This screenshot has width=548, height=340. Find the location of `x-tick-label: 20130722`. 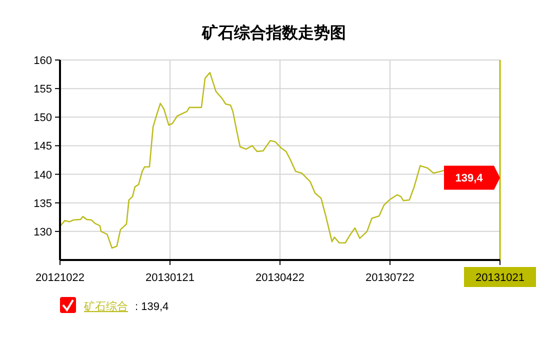

x-tick-label: 20130722 is located at coordinates (390, 278).